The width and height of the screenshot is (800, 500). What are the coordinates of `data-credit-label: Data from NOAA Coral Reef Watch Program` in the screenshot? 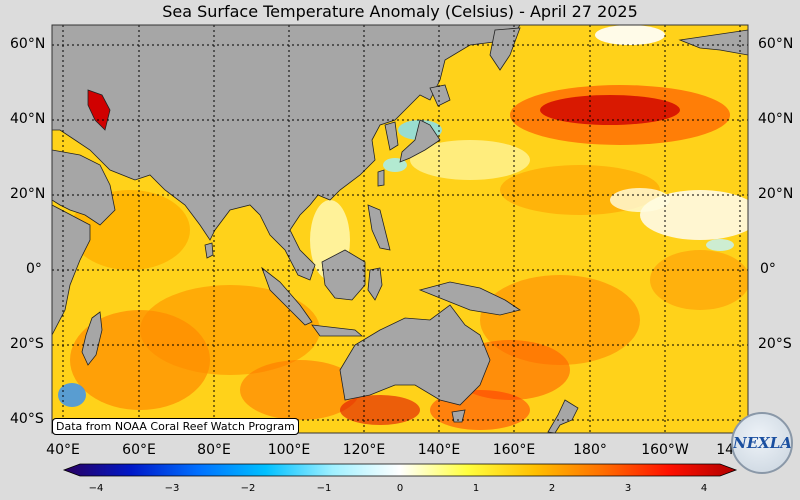 It's located at (175, 426).